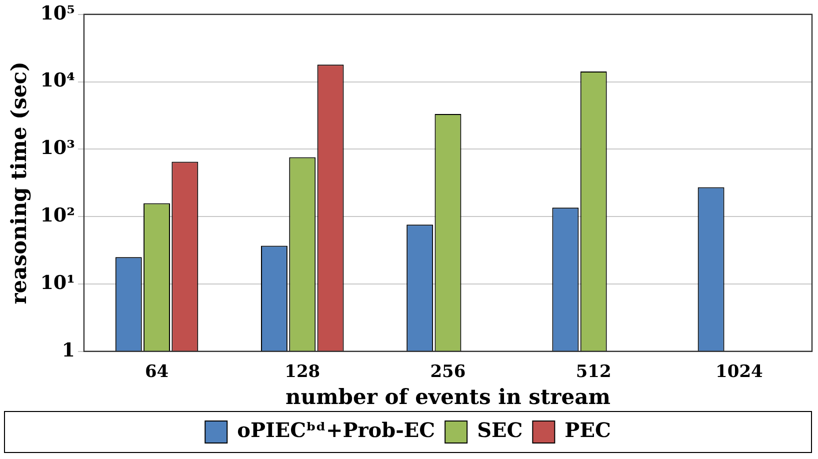  I want to click on x-tick-label: 64, so click(156, 372).